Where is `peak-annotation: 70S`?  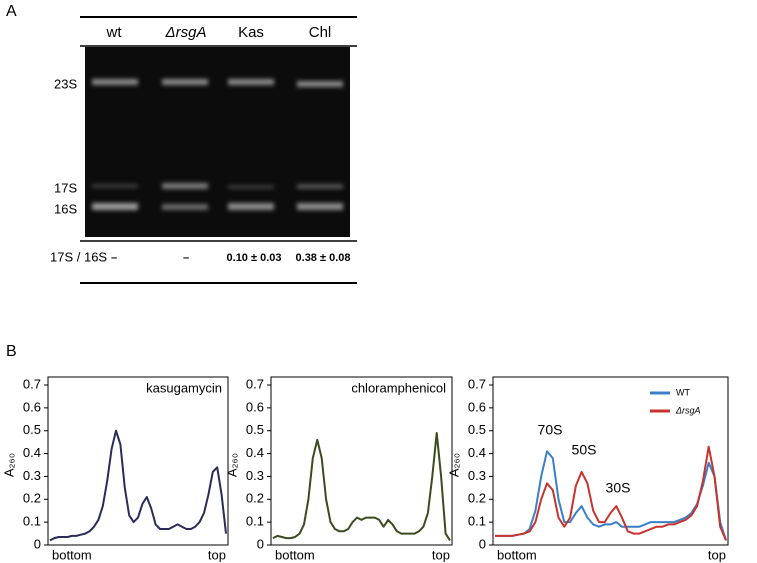 peak-annotation: 70S is located at coordinates (550, 430).